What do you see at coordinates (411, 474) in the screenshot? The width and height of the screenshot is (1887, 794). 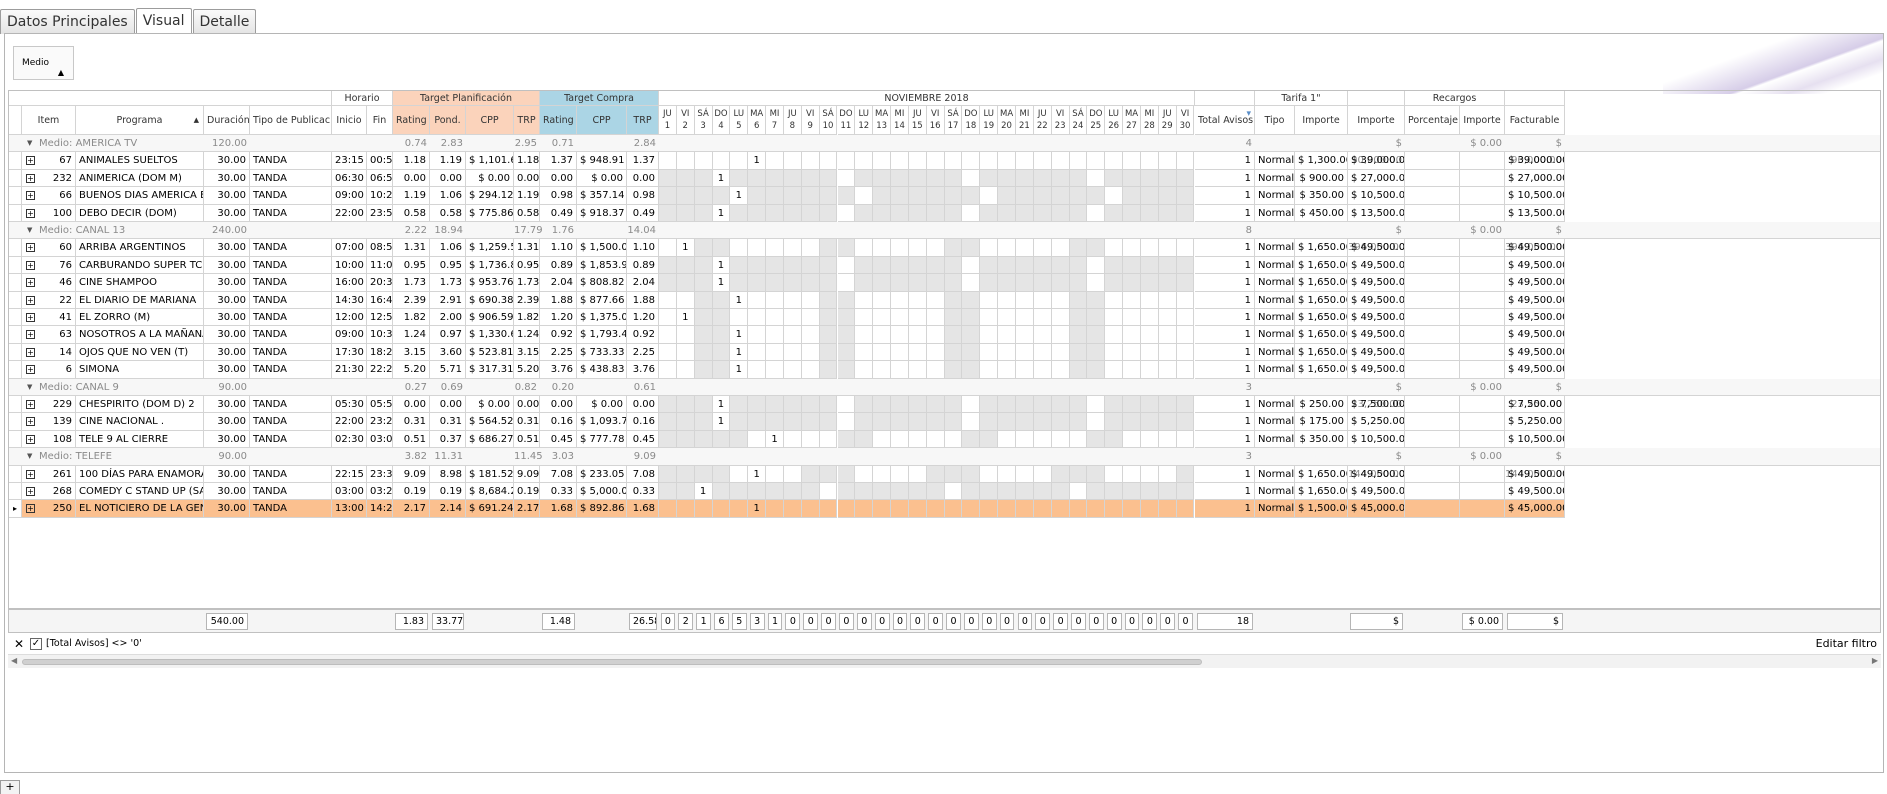 I see `plan-rating-cell: 9.09` at bounding box center [411, 474].